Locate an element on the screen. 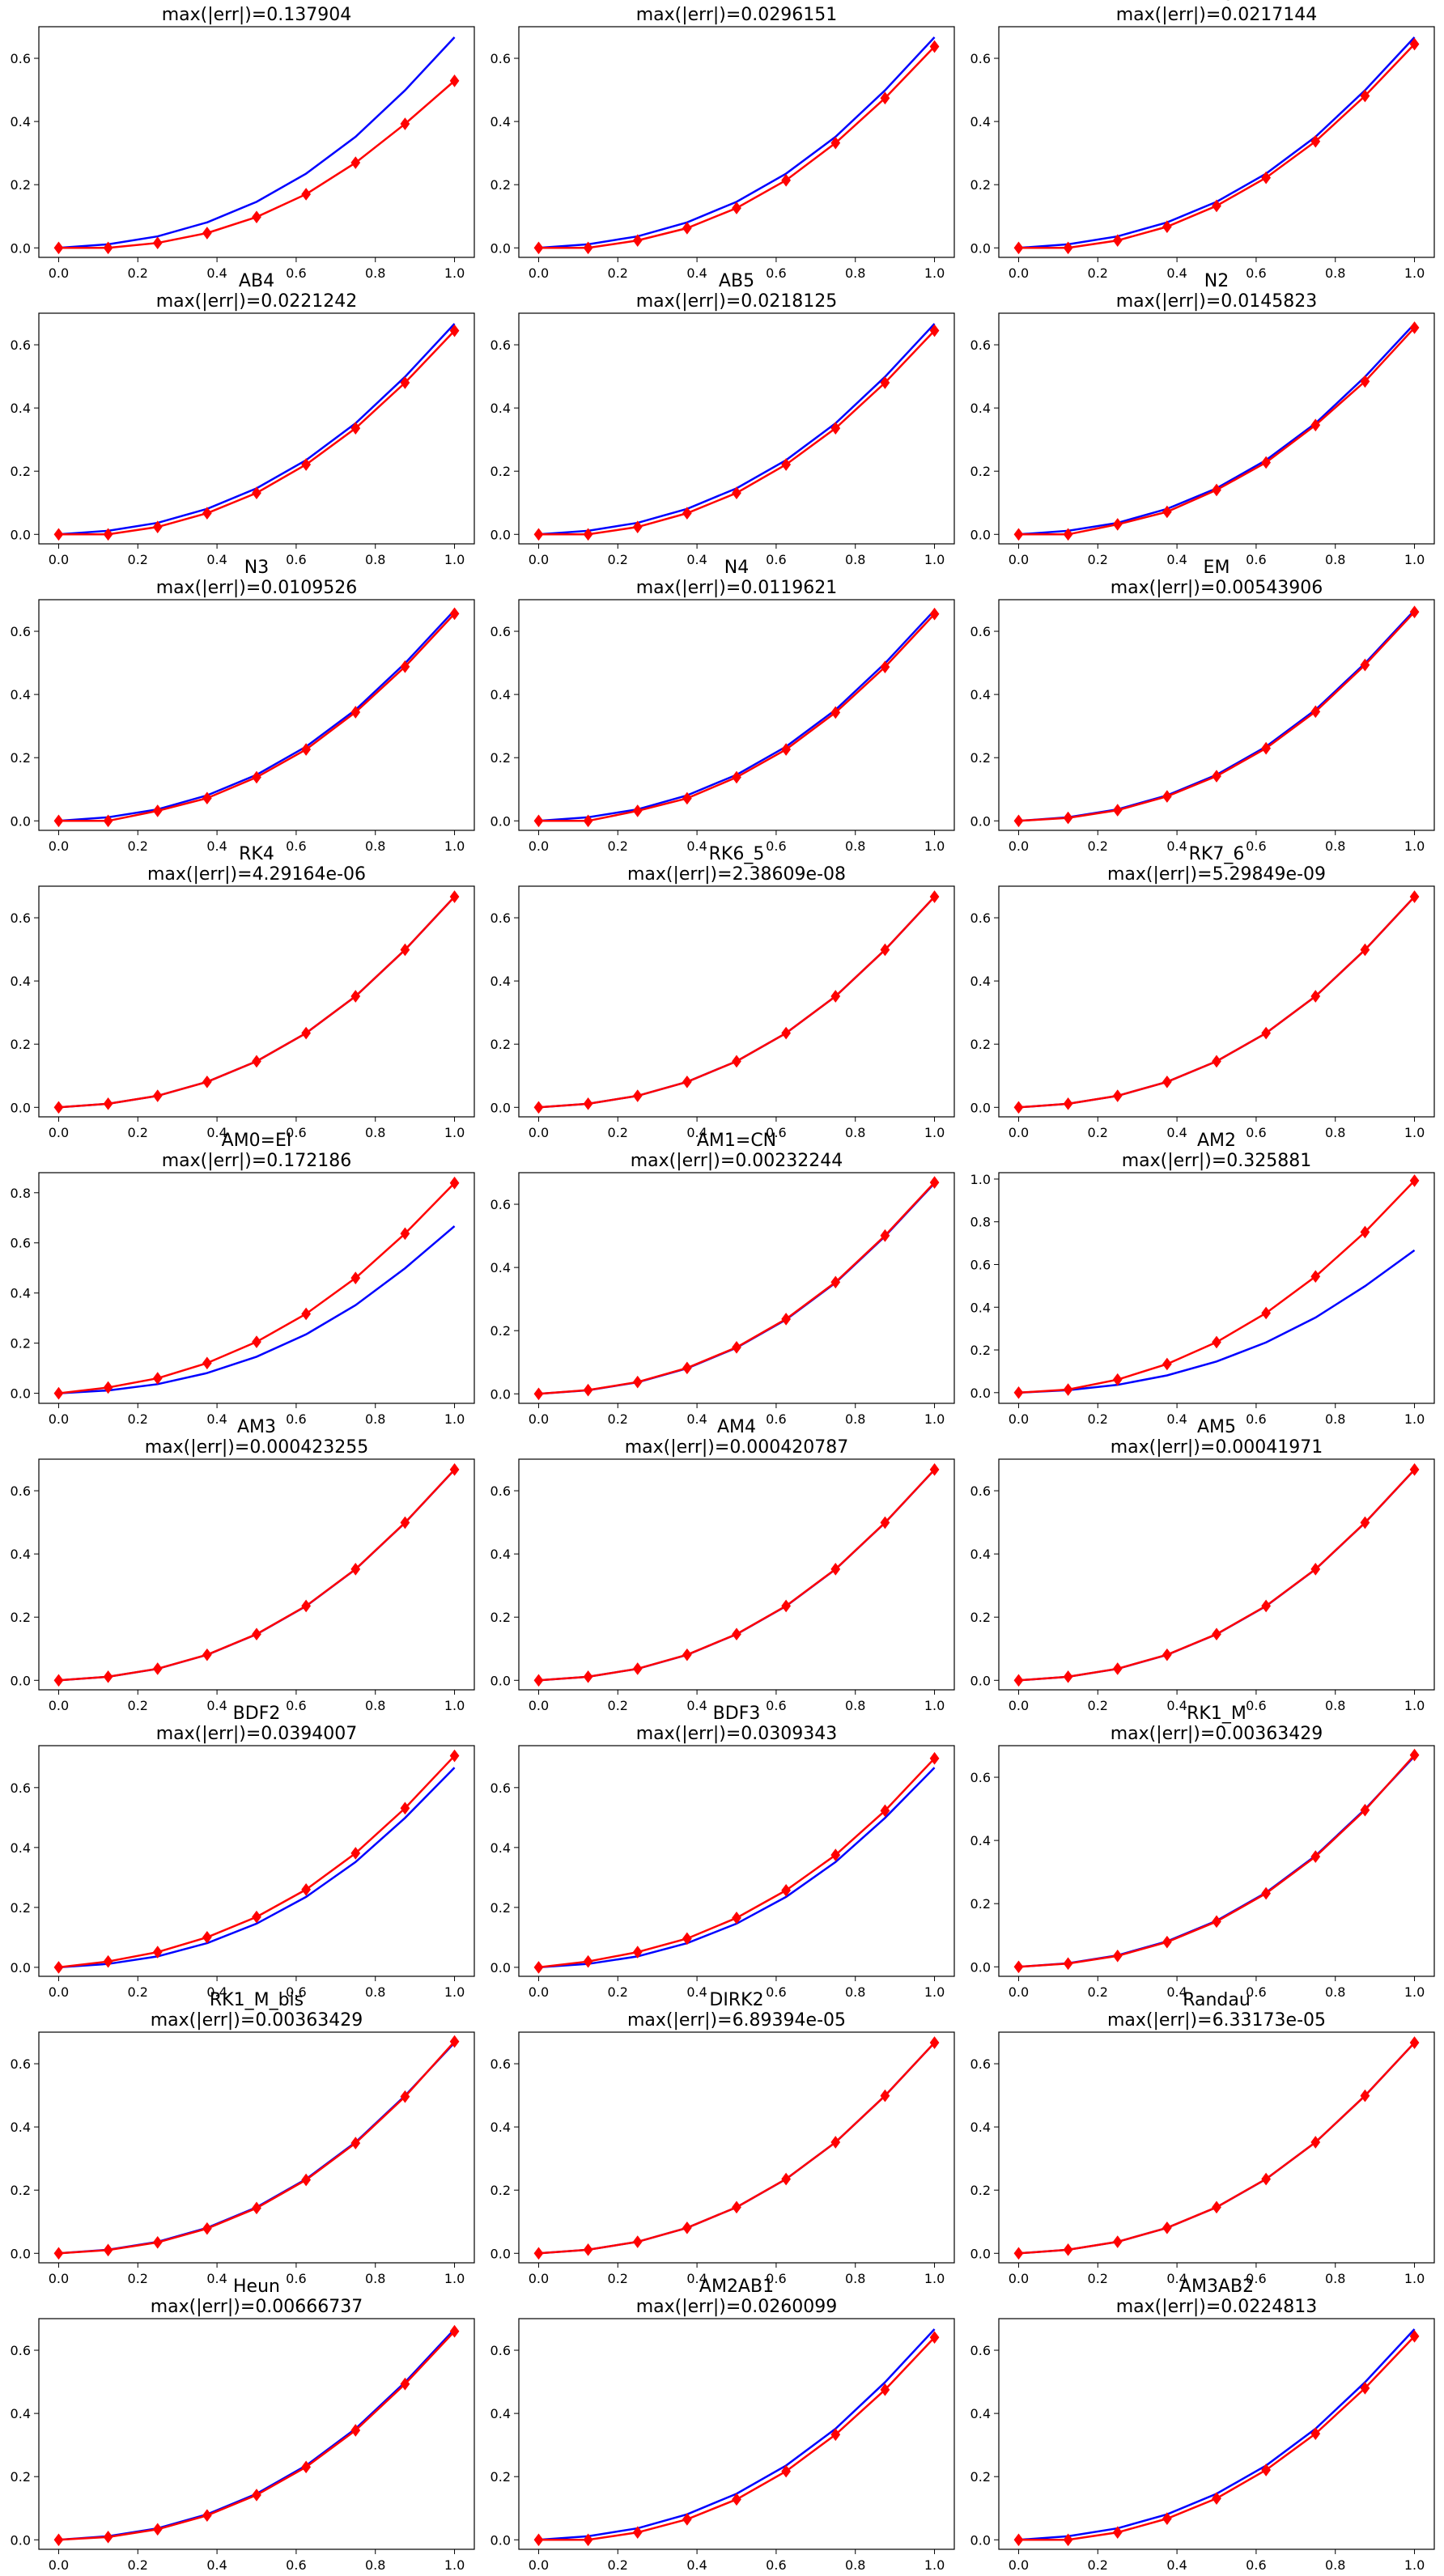 The height and width of the screenshot is (2576, 1444). subplot-subtitle: max(|err|)=0.325881 is located at coordinates (1217, 1161).